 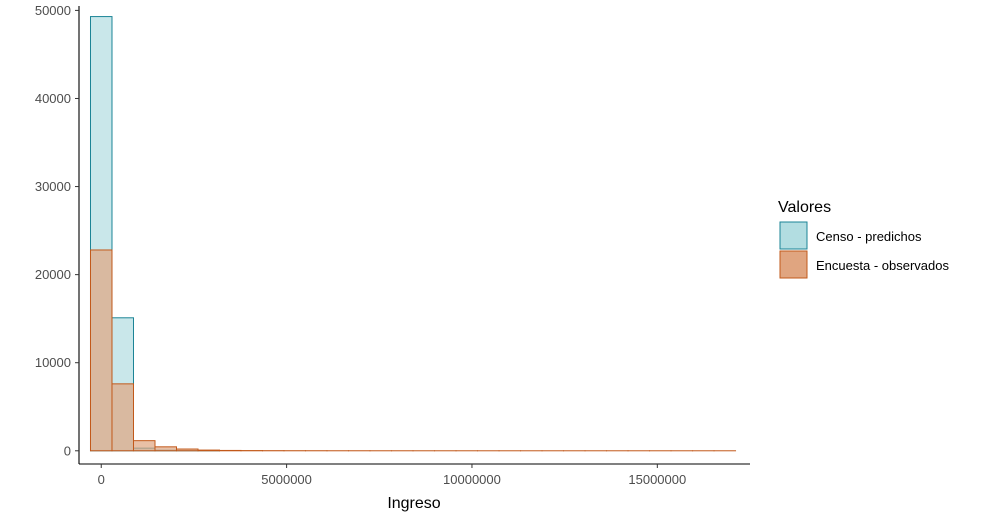 I want to click on legend-title: Valores, so click(x=804, y=207).